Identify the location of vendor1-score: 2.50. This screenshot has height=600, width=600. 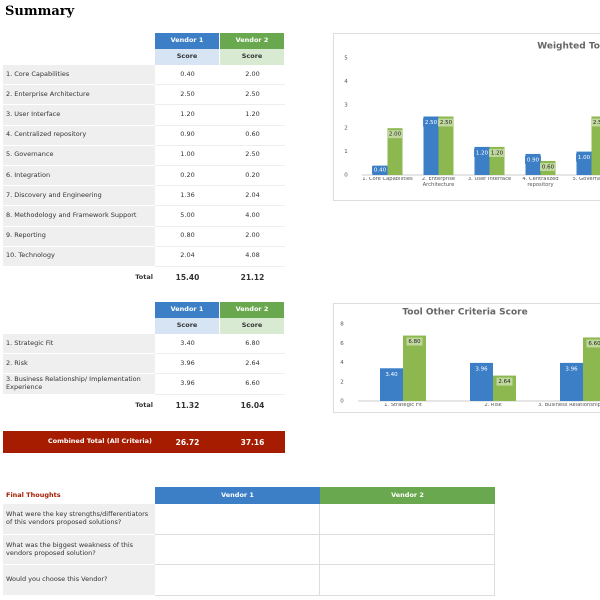
(187, 95).